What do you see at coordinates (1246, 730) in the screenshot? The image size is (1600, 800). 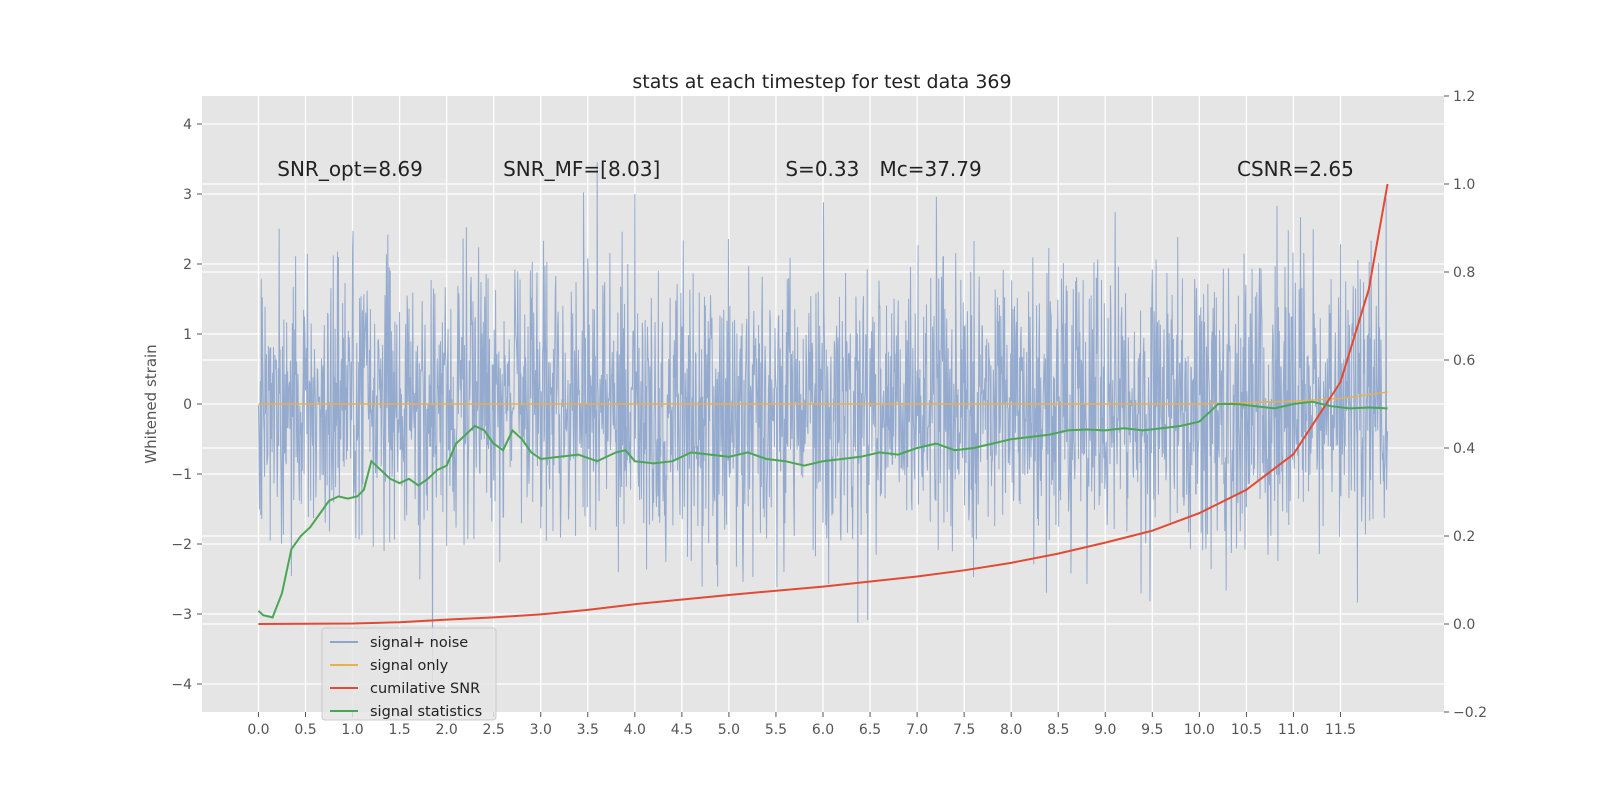 I see `x-tick-label: 10.5` at bounding box center [1246, 730].